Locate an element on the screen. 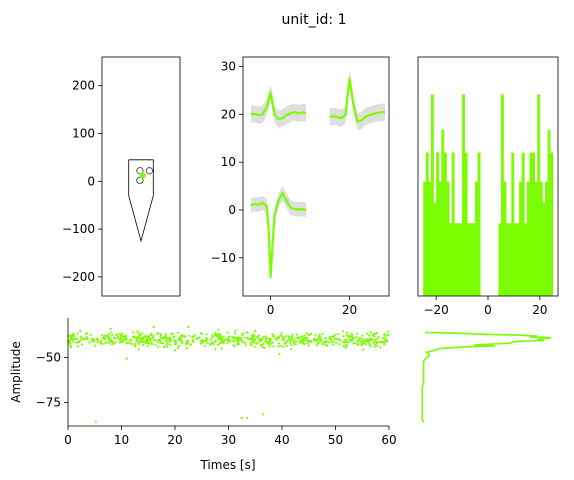 The height and width of the screenshot is (480, 574). y-tick-label: −50 is located at coordinates (48, 358).